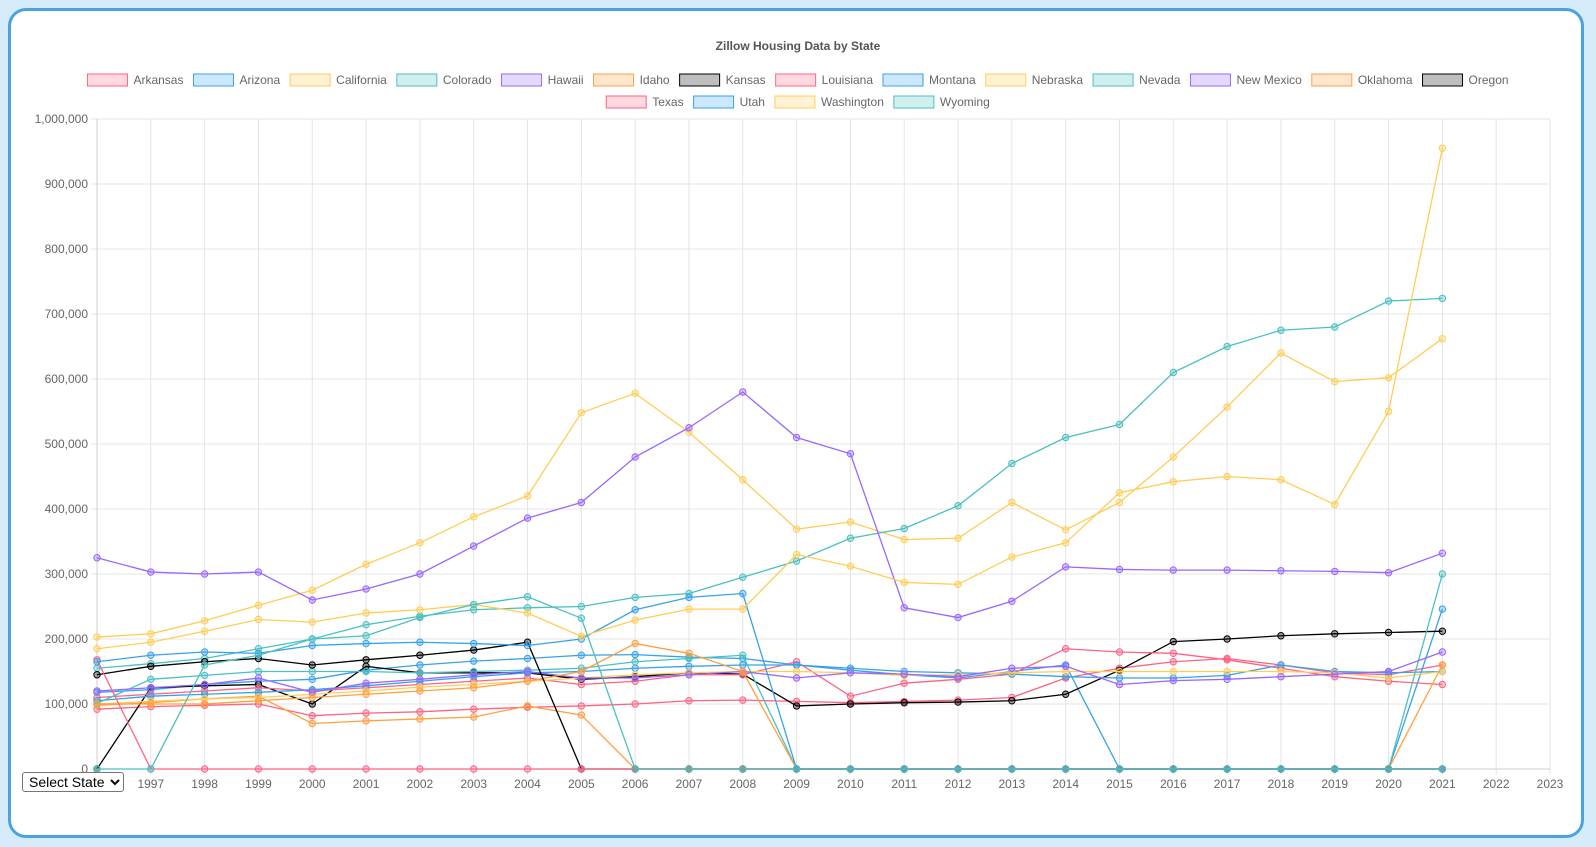 This screenshot has width=1596, height=847. Describe the element at coordinates (542, 80) in the screenshot. I see `legend-item-hawaii: Hawaii` at that location.